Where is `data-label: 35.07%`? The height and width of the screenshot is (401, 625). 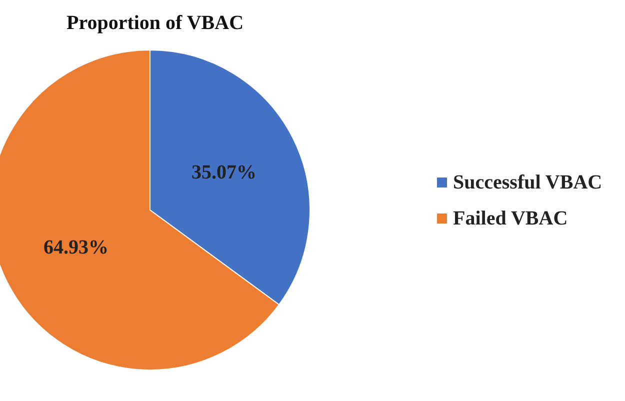 data-label: 35.07% is located at coordinates (224, 172).